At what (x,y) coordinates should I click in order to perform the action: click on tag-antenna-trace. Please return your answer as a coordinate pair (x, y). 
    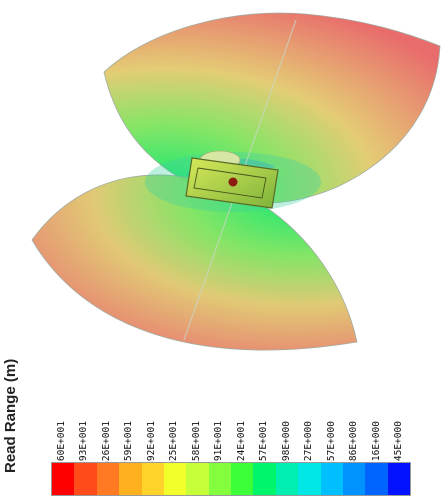
    Looking at the image, I should click on (230, 183).